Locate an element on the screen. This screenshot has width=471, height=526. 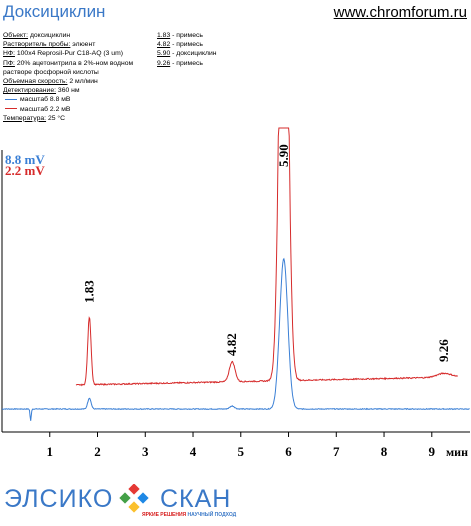
x-tick-label: 4 is located at coordinates (193, 451).